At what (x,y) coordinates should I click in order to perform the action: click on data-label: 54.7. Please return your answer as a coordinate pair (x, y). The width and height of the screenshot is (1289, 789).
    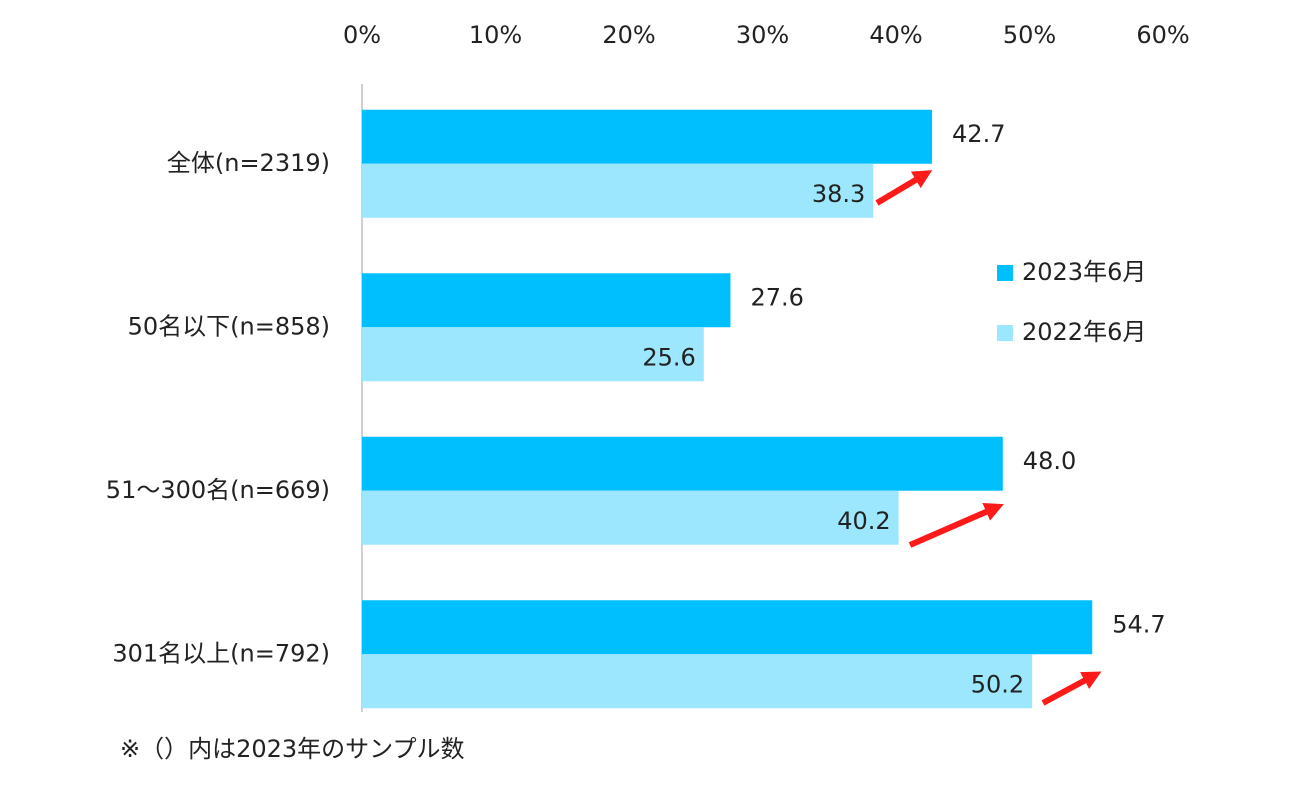
    Looking at the image, I should click on (1138, 624).